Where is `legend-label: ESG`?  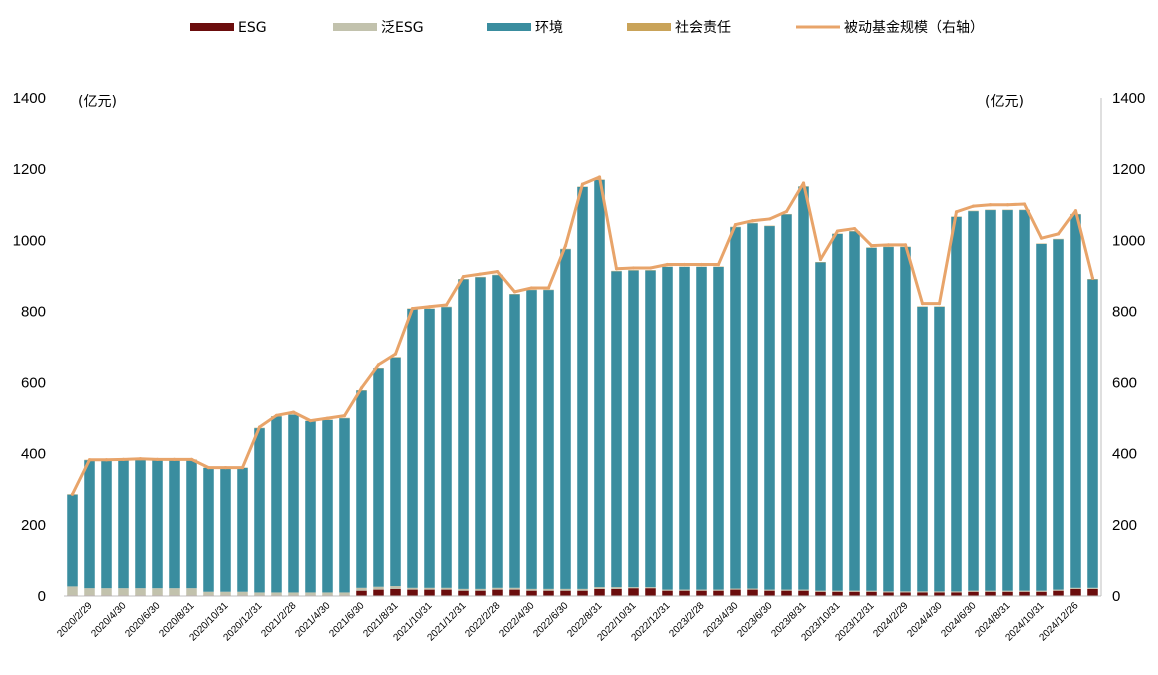
legend-label: ESG is located at coordinates (252, 28).